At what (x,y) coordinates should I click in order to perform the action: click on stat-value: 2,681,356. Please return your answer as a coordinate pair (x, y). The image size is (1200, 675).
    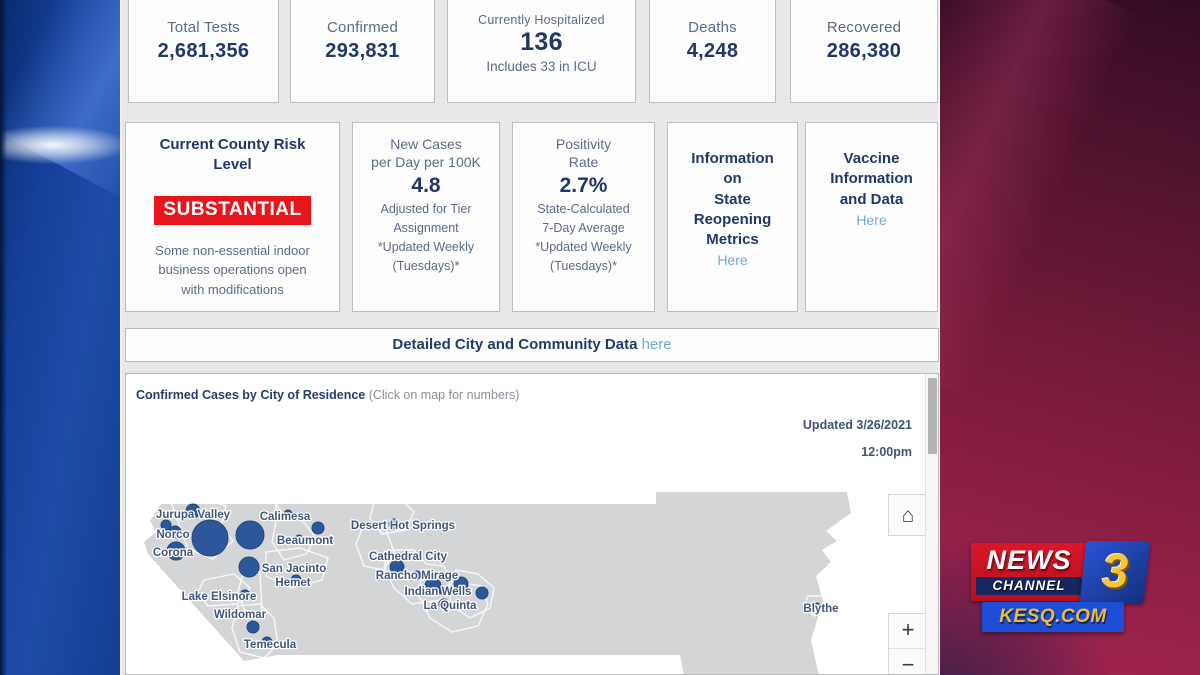
    Looking at the image, I should click on (203, 51).